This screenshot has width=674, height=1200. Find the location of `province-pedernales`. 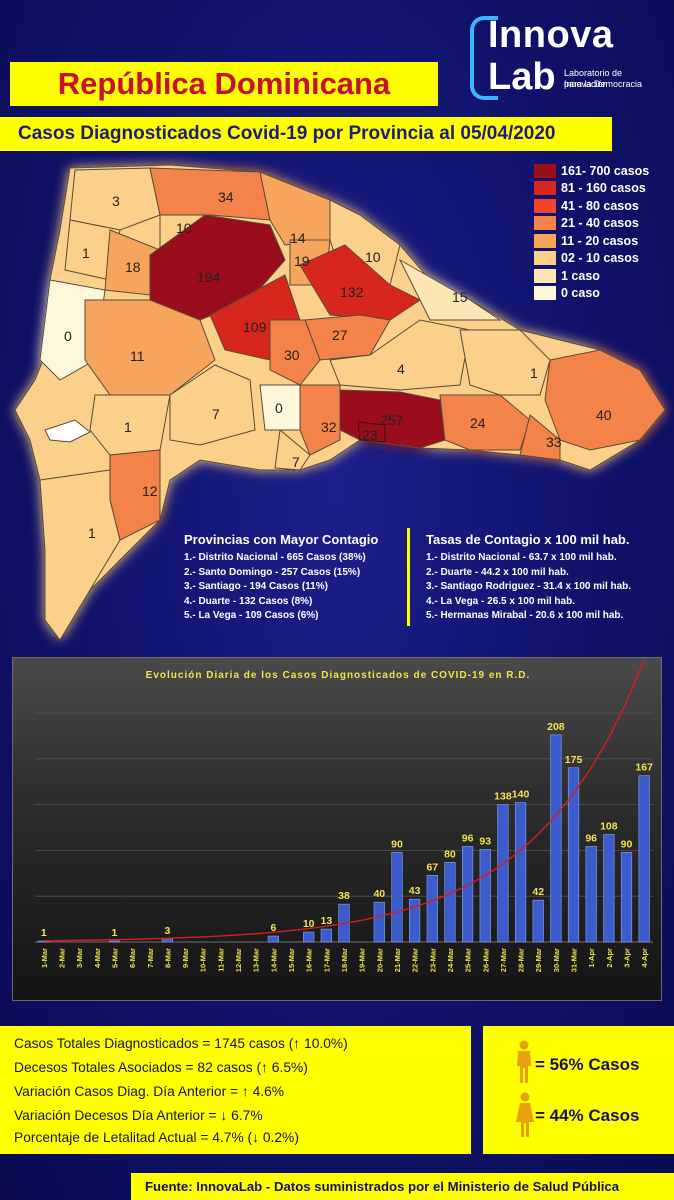

province-pedernales is located at coordinates (80, 555).